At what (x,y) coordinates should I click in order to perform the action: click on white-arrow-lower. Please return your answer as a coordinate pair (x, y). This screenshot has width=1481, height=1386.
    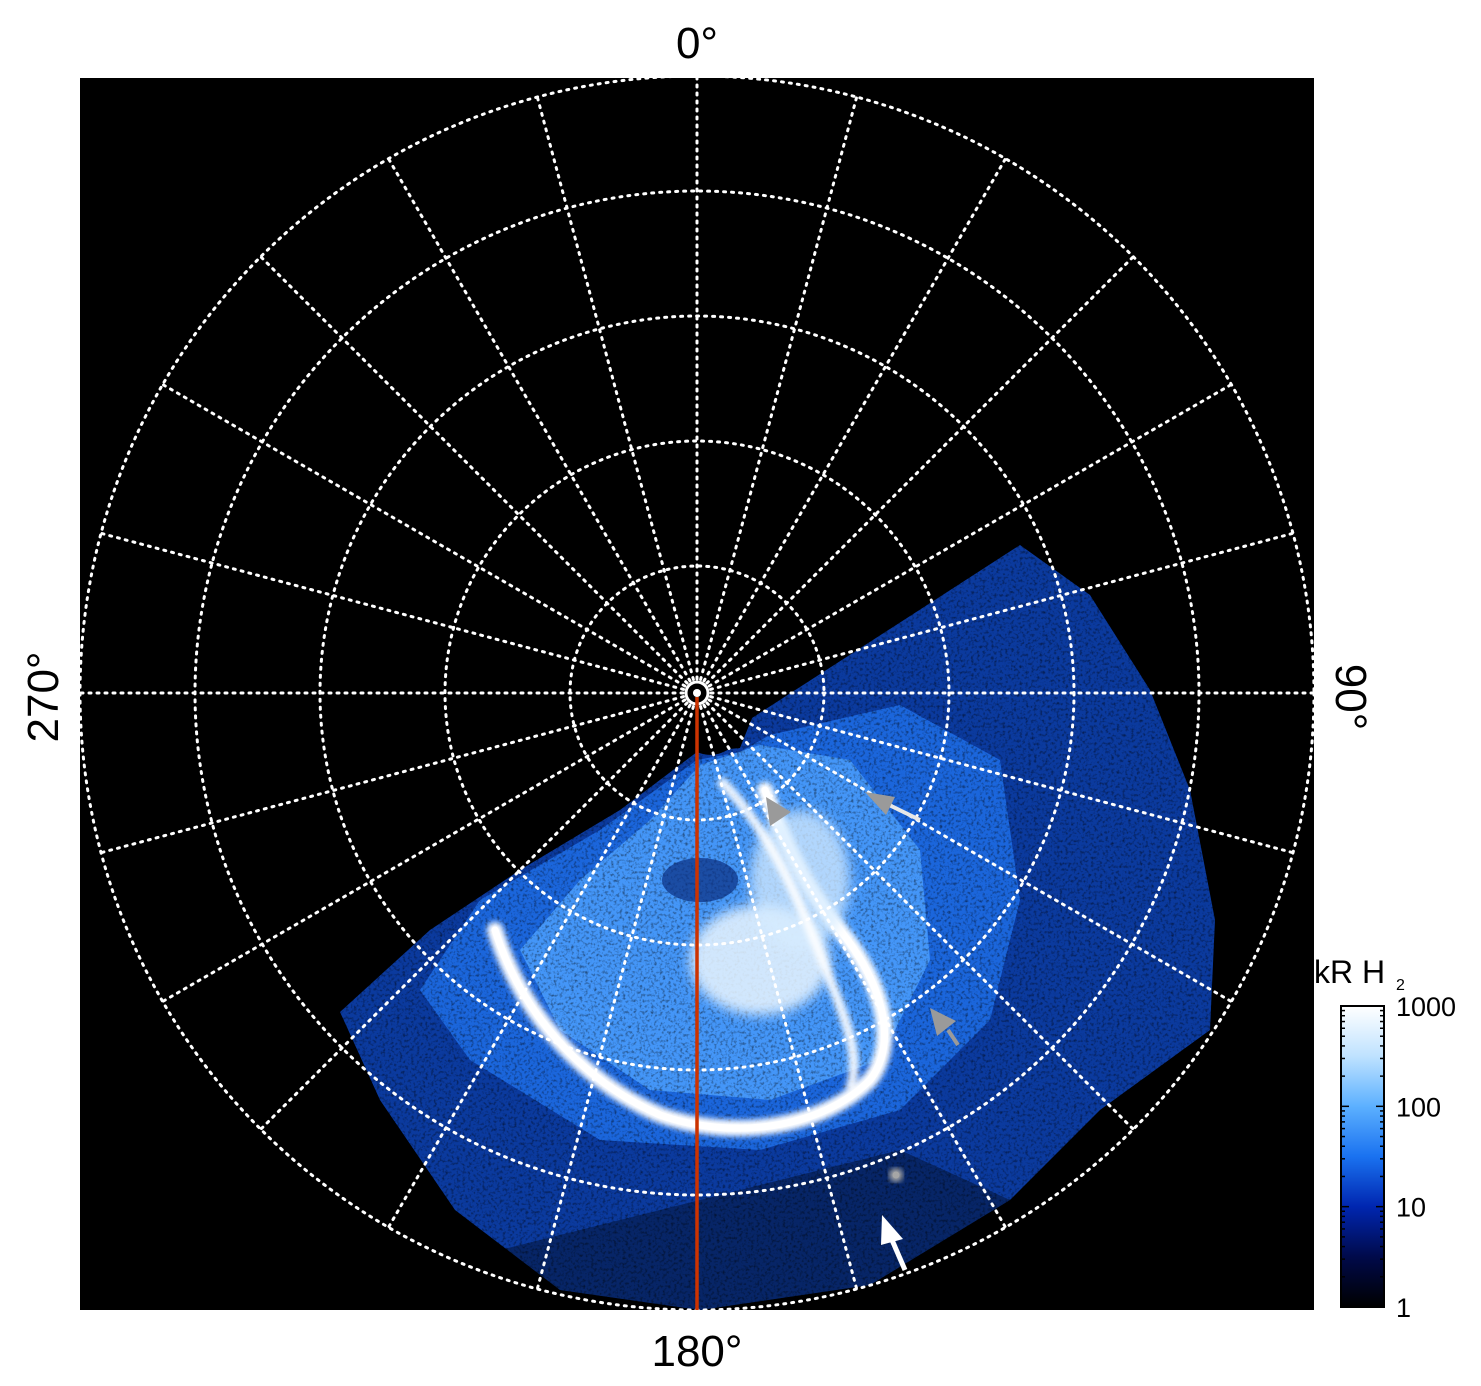
    Looking at the image, I should click on (894, 1243).